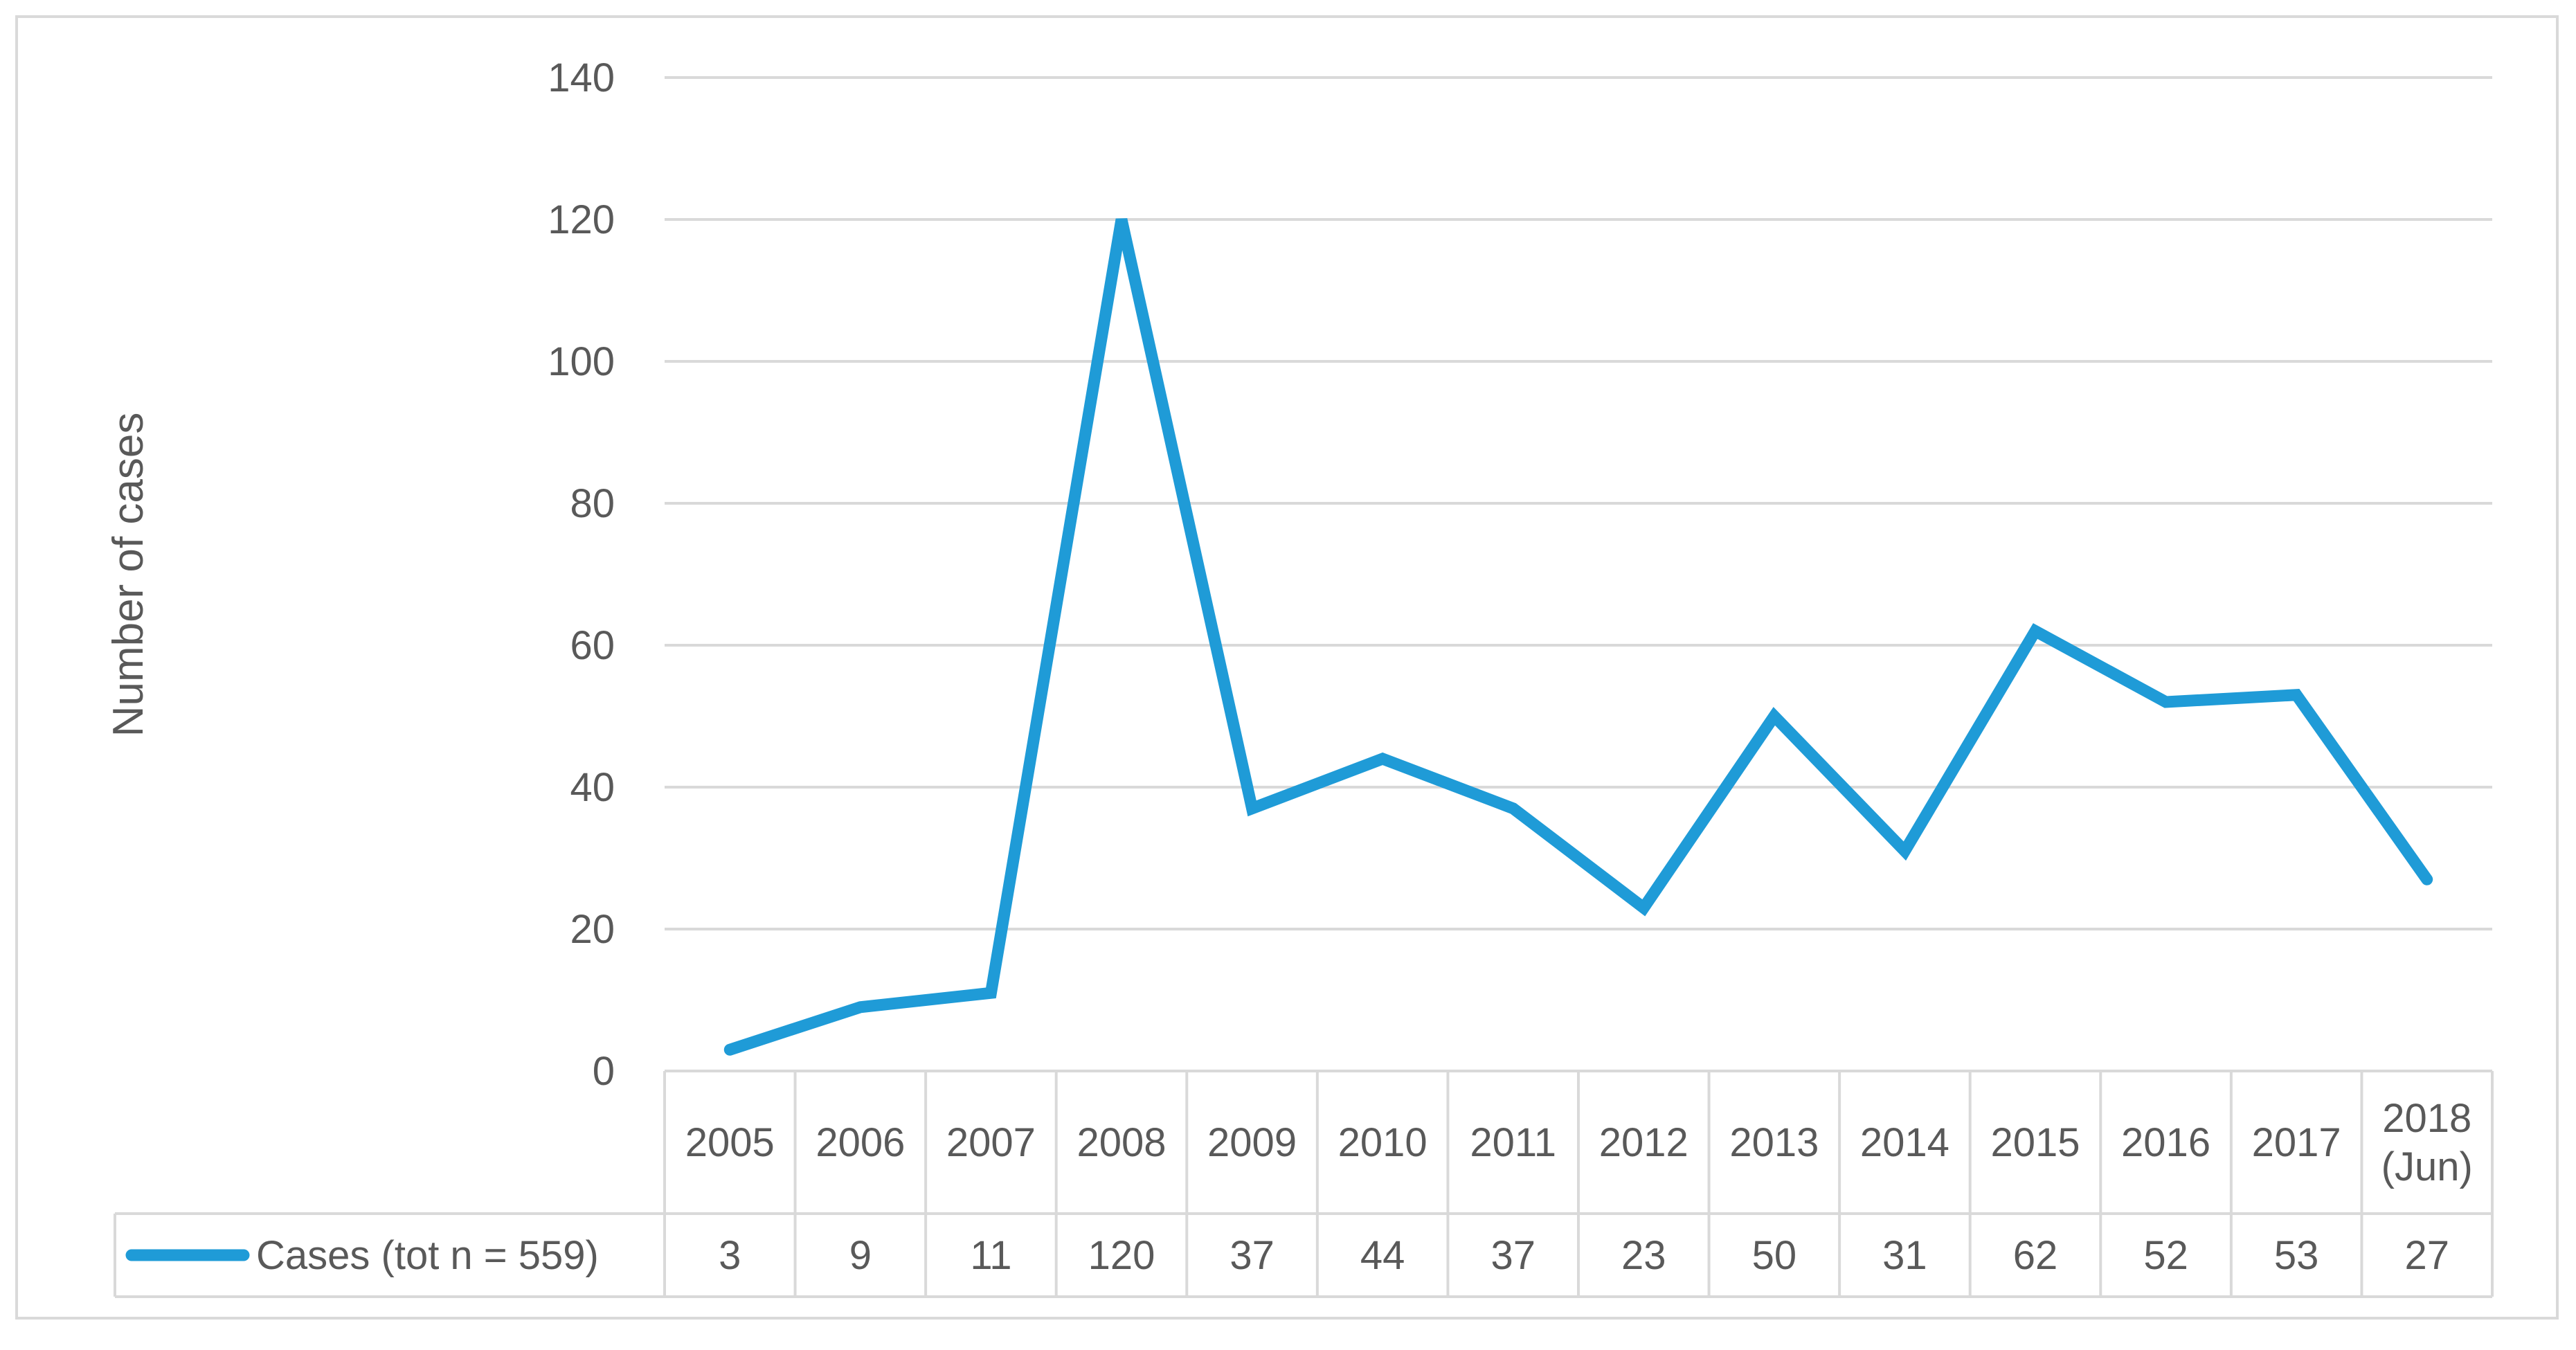  What do you see at coordinates (860, 1255) in the screenshot?
I see `data-table-value: 9` at bounding box center [860, 1255].